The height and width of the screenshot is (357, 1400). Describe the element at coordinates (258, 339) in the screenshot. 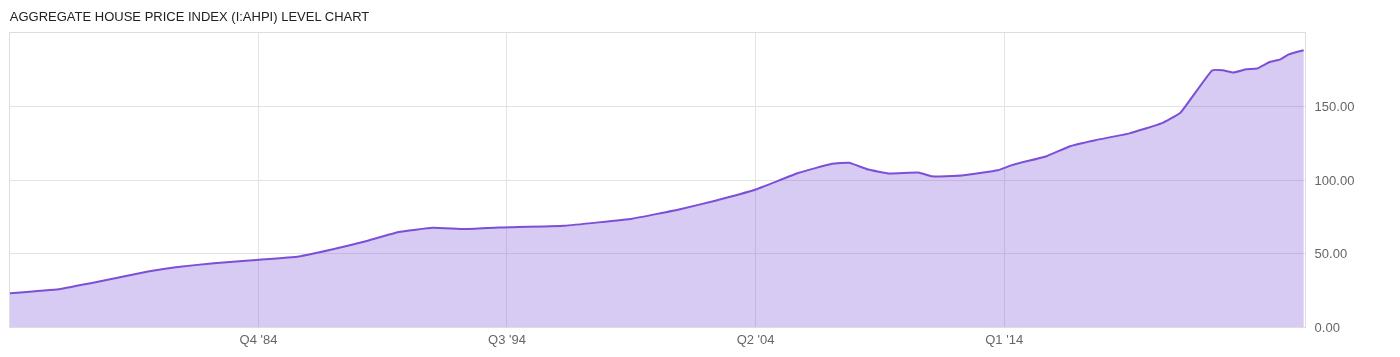

I see `x-tick-label: Q4 '84` at that location.